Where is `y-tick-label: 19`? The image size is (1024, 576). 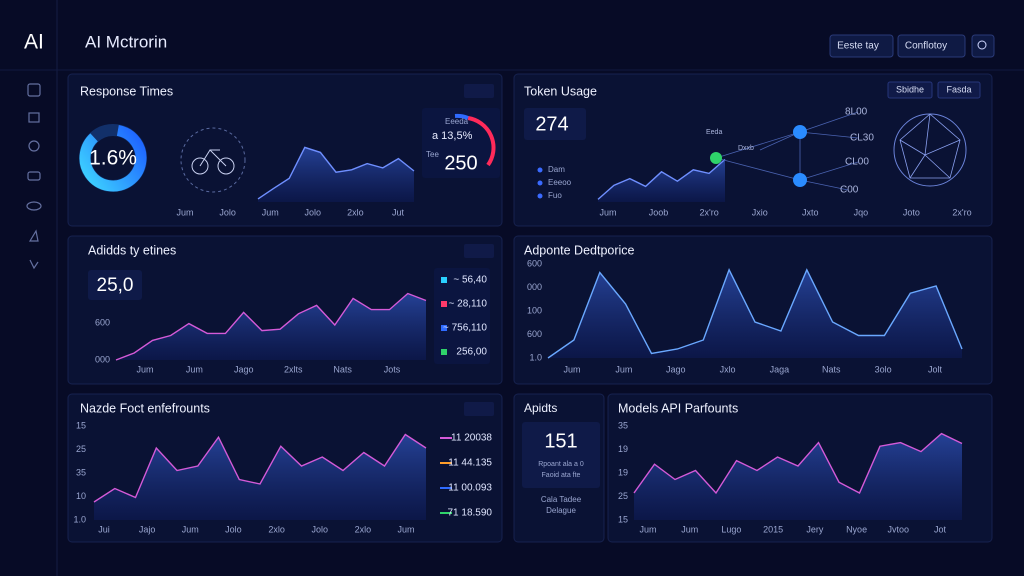
y-tick-label: 19 is located at coordinates (623, 449).